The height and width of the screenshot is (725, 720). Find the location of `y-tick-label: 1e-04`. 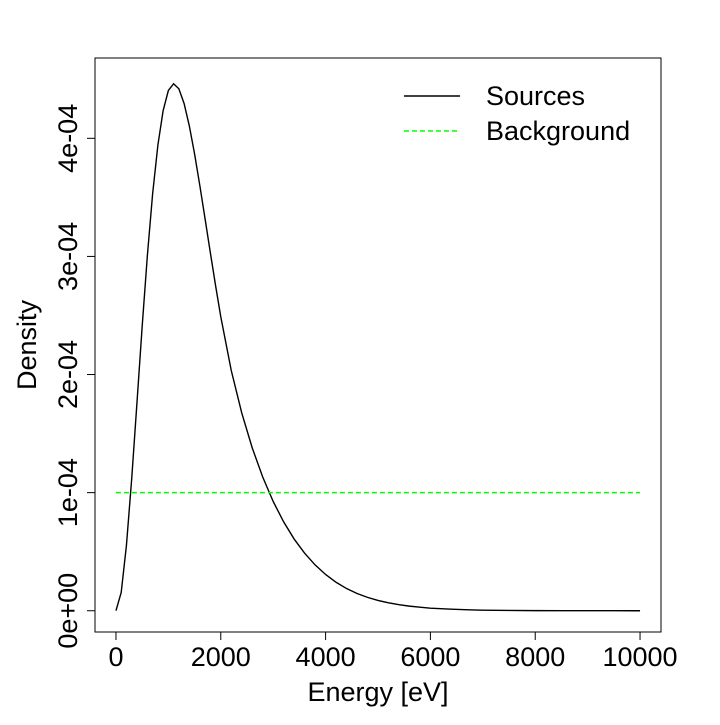

y-tick-label: 1e-04 is located at coordinates (68, 492).